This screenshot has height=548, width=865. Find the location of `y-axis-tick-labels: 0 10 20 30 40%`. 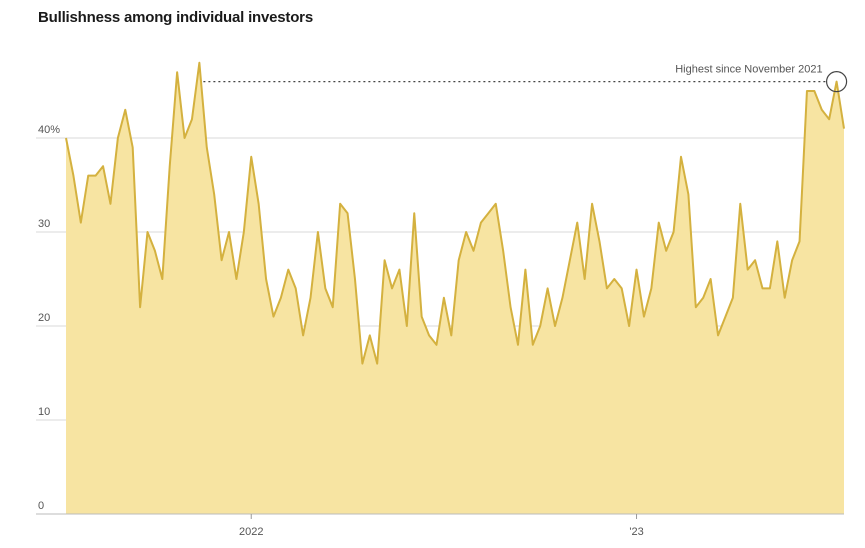

y-axis-tick-labels: 0 10 20 30 40% is located at coordinates (49, 318).